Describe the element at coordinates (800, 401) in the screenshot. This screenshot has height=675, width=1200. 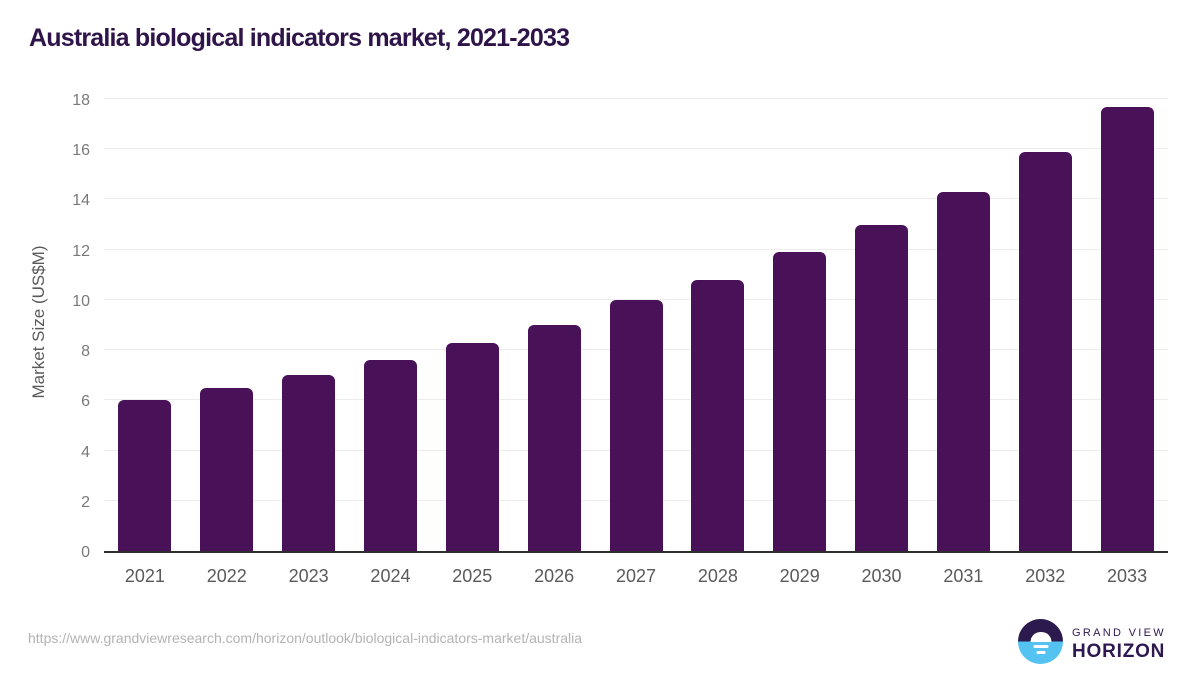
I see `bar-2029` at that location.